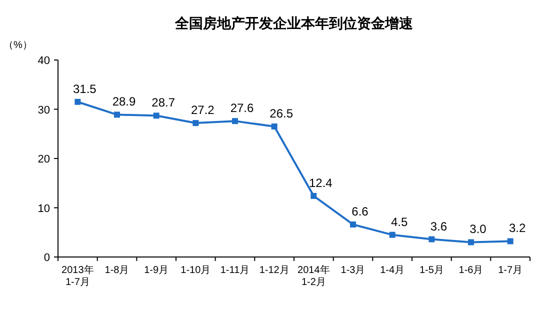 This screenshot has width=554, height=333. I want to click on data-label: 26.5, so click(282, 113).